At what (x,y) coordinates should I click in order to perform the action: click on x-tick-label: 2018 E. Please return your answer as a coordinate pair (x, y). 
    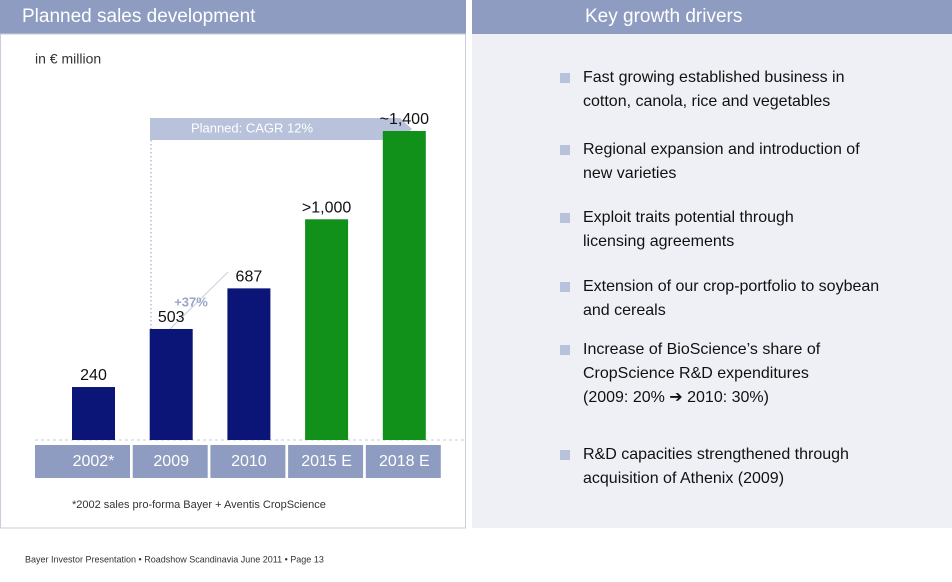
    Looking at the image, I should click on (404, 461).